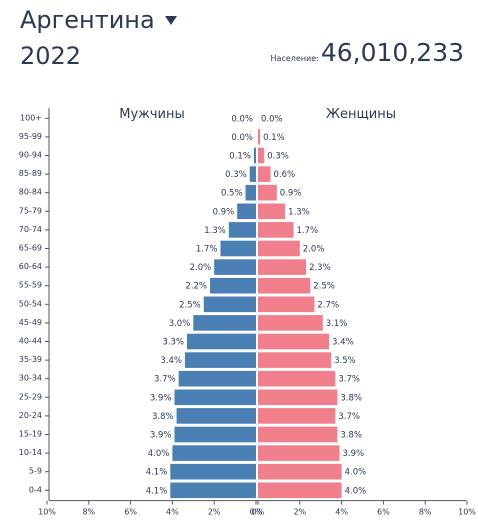  I want to click on data-label-female: 3.1%, so click(337, 324).